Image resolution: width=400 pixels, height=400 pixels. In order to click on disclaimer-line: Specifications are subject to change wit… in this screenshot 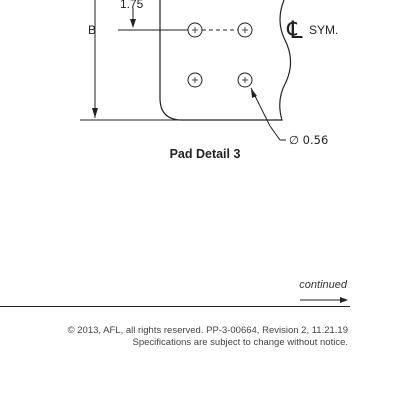, I will do `click(240, 342)`.